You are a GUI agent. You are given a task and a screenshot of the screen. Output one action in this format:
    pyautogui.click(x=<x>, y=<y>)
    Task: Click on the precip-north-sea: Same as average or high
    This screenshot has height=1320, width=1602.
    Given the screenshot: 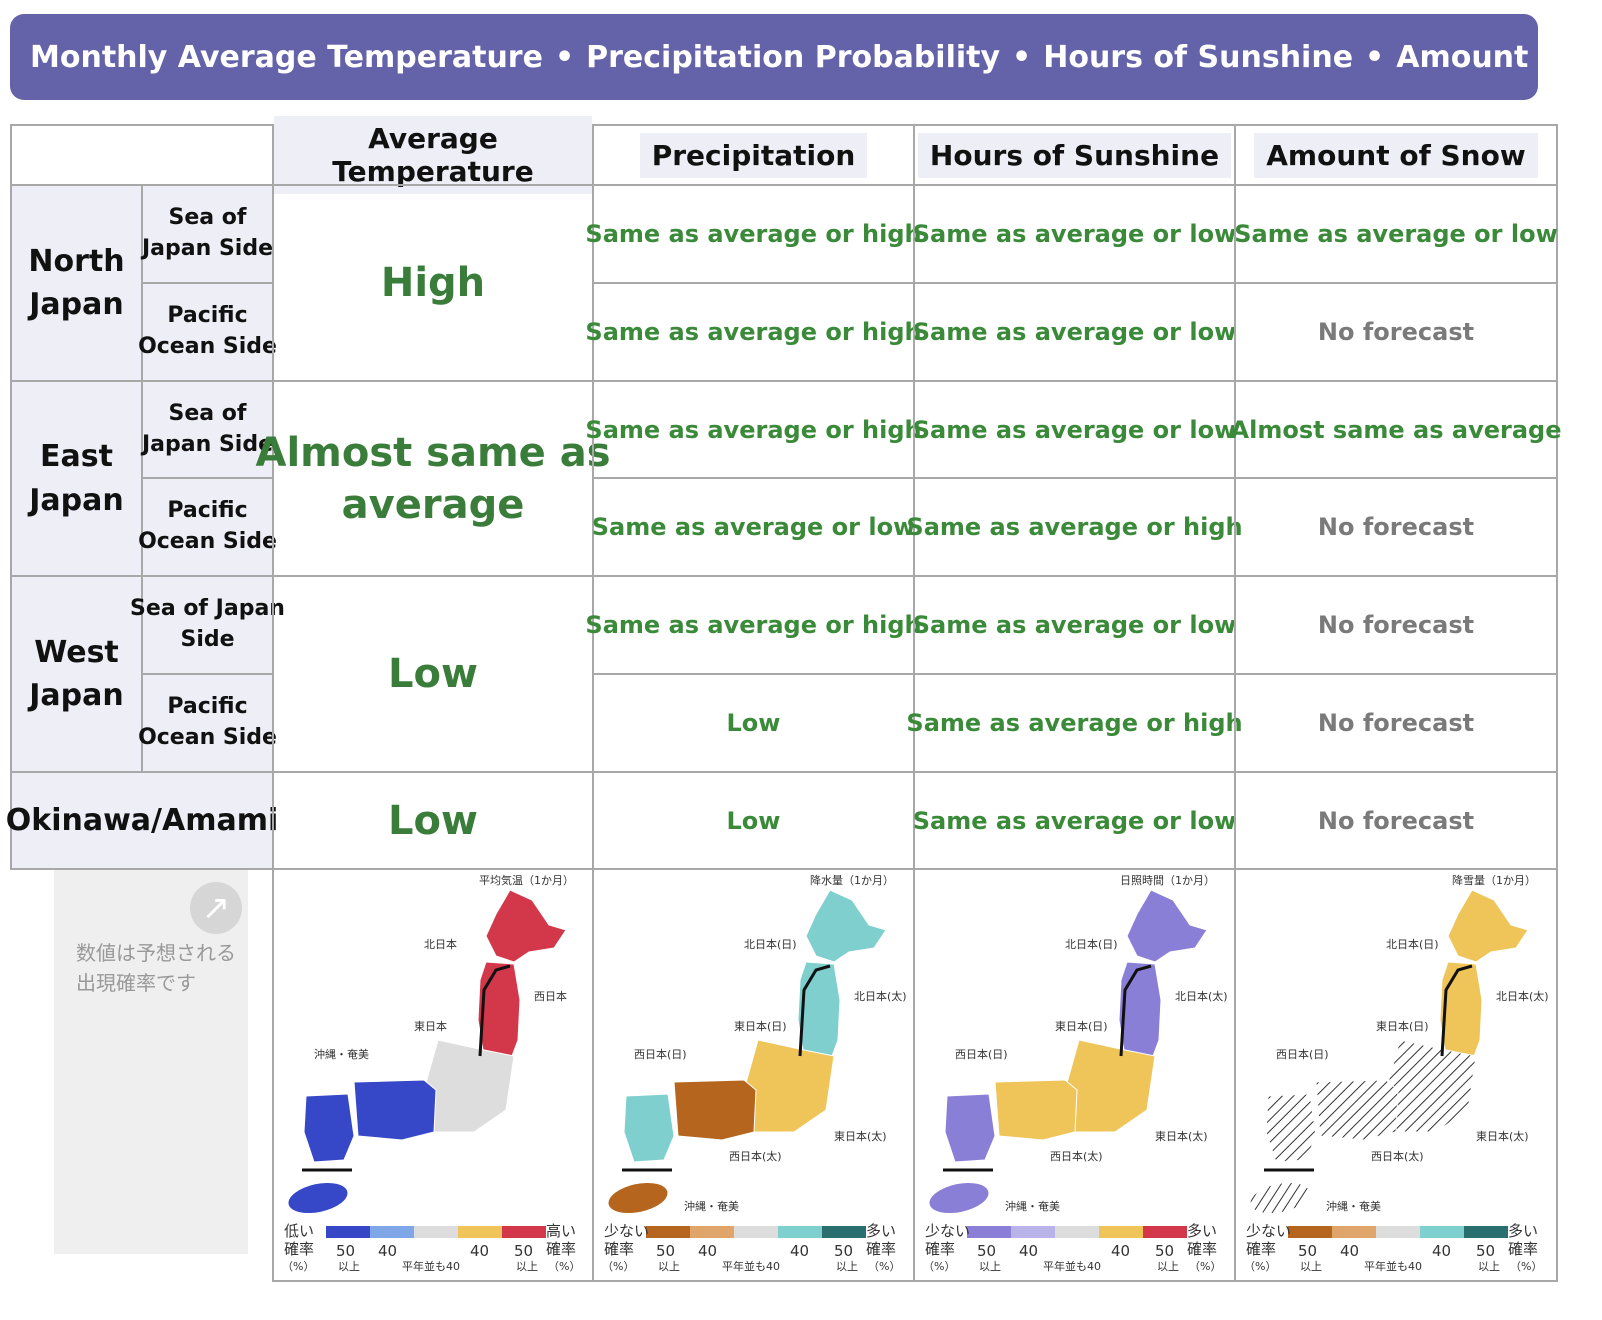 What is the action you would take?
    pyautogui.click(x=753, y=234)
    